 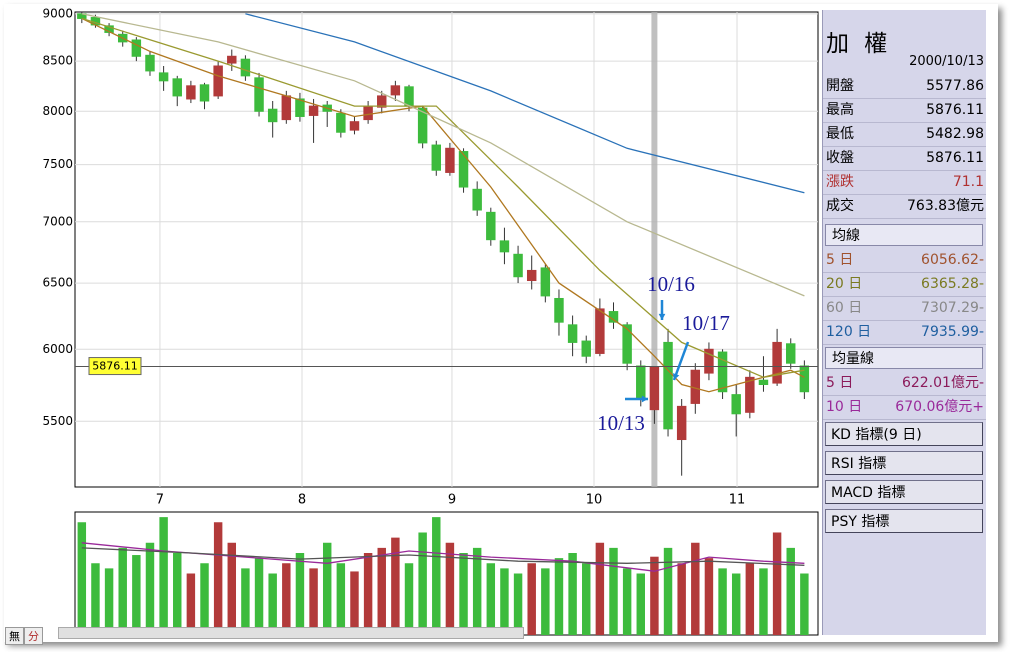 What do you see at coordinates (57, 221) in the screenshot?
I see `y-tick-label: 7000` at bounding box center [57, 221].